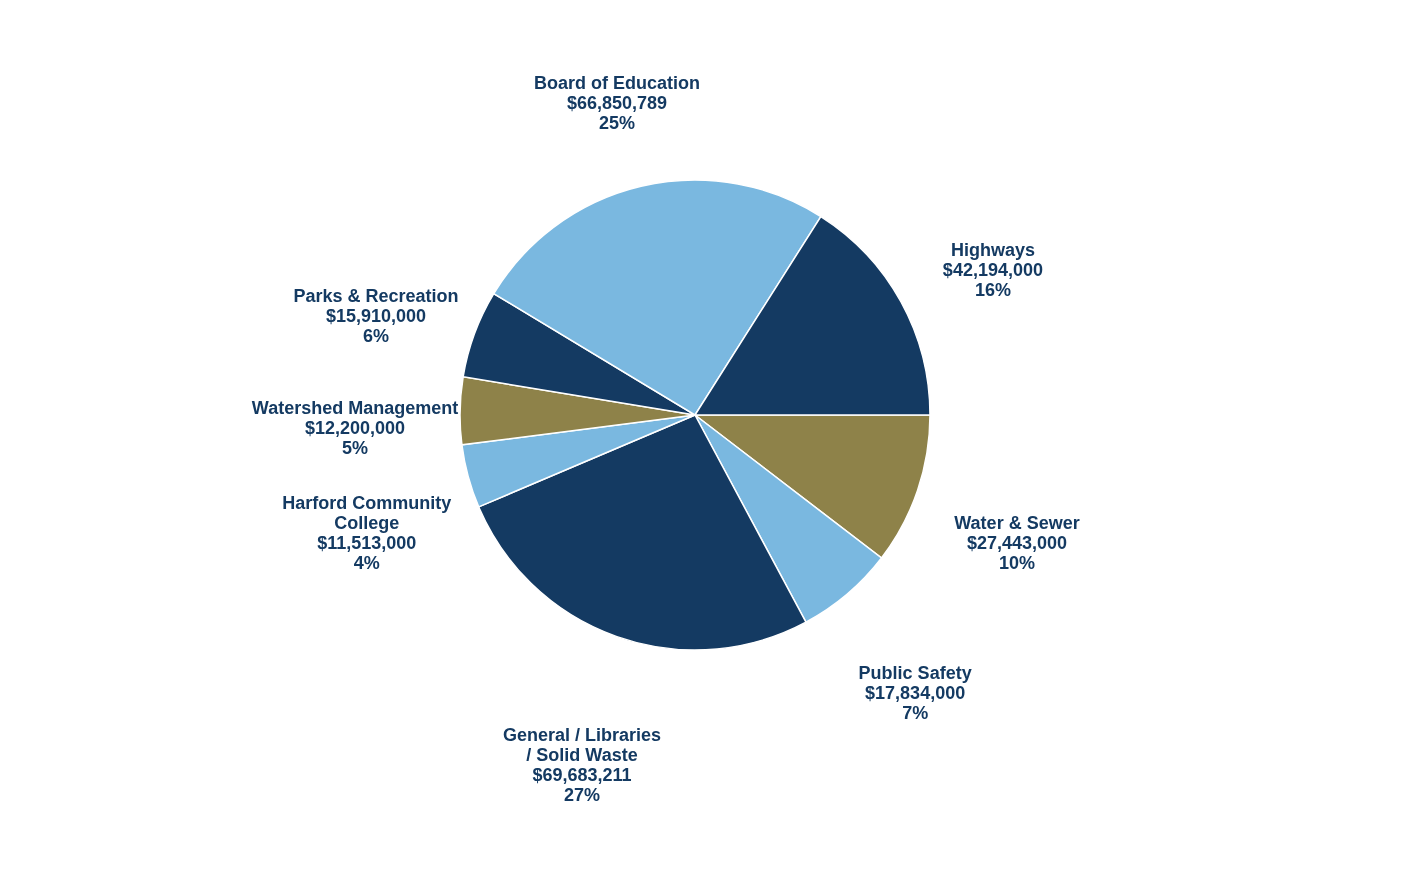 Image resolution: width=1425 pixels, height=876 pixels. I want to click on data-label: $11,513,000 4%, so click(367, 552).